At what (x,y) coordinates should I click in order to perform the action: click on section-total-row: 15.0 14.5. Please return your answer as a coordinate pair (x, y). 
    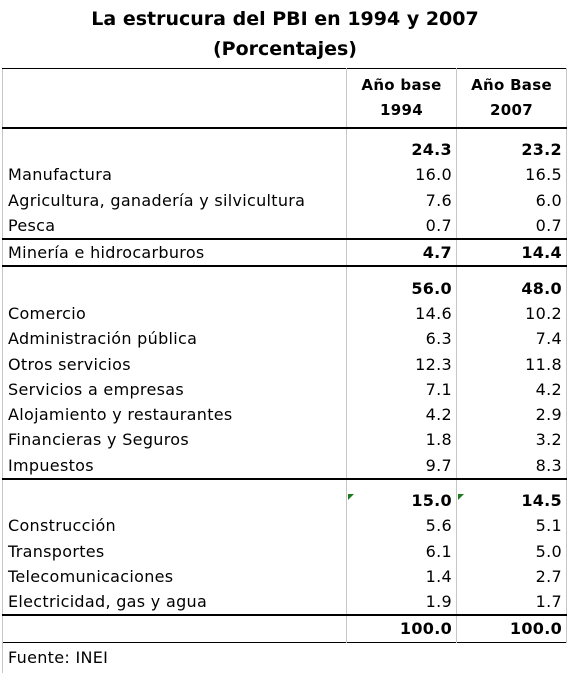
    Looking at the image, I should click on (284, 500).